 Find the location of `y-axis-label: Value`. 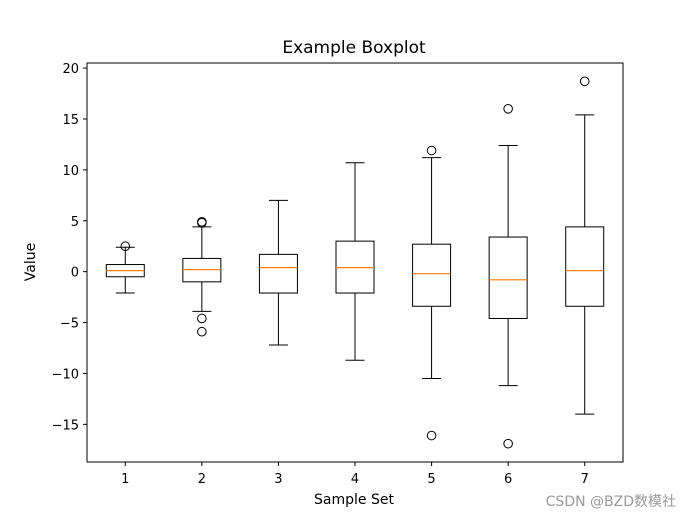

y-axis-label: Value is located at coordinates (31, 262).